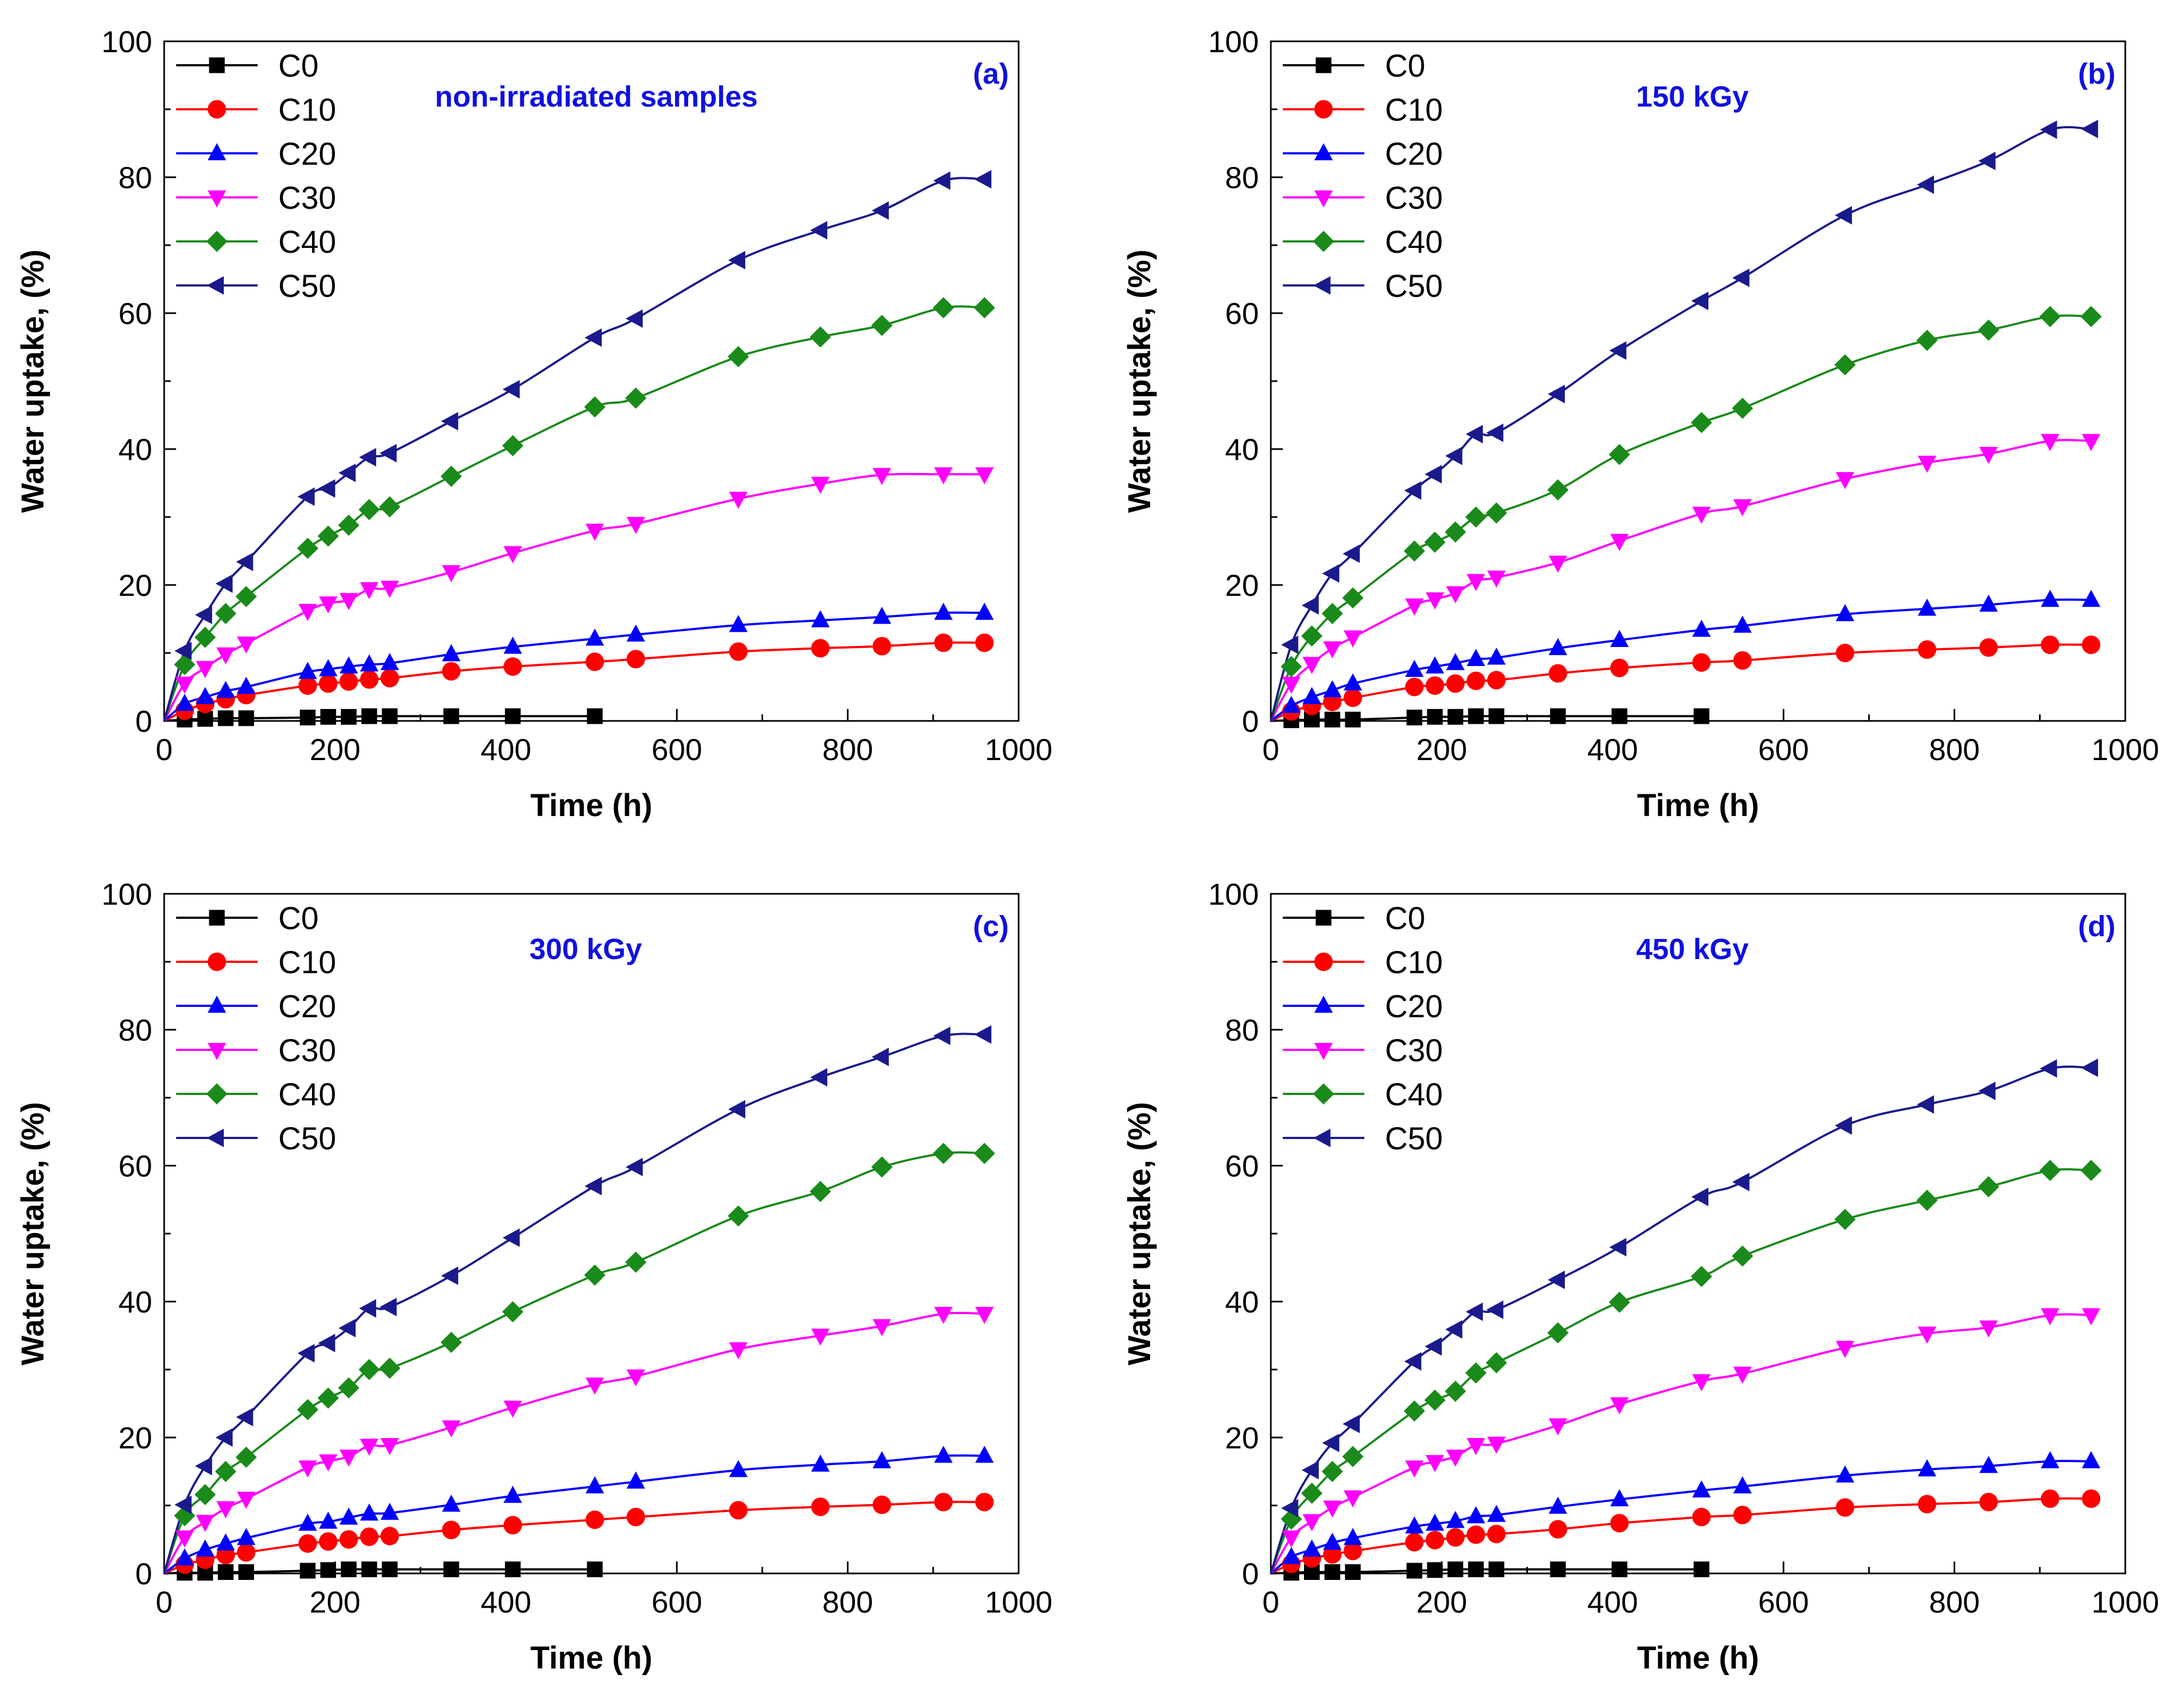  Describe the element at coordinates (1242, 449) in the screenshot. I see `y-tick-label: 40` at that location.